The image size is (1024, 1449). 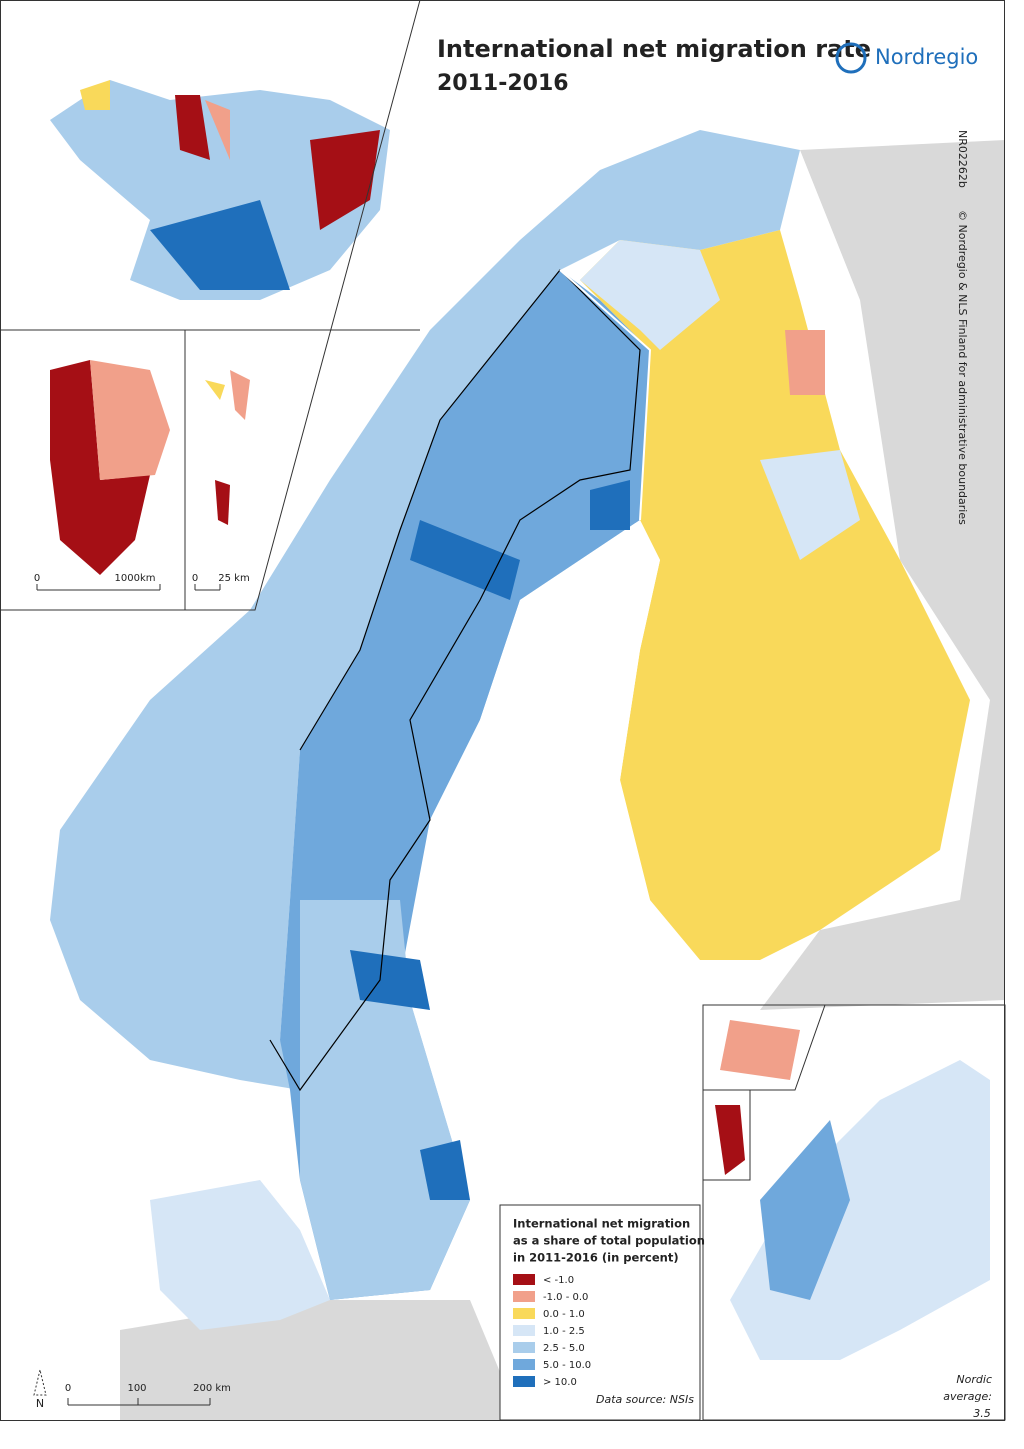 I want to click on north-arrow, so click(x=40, y=1382).